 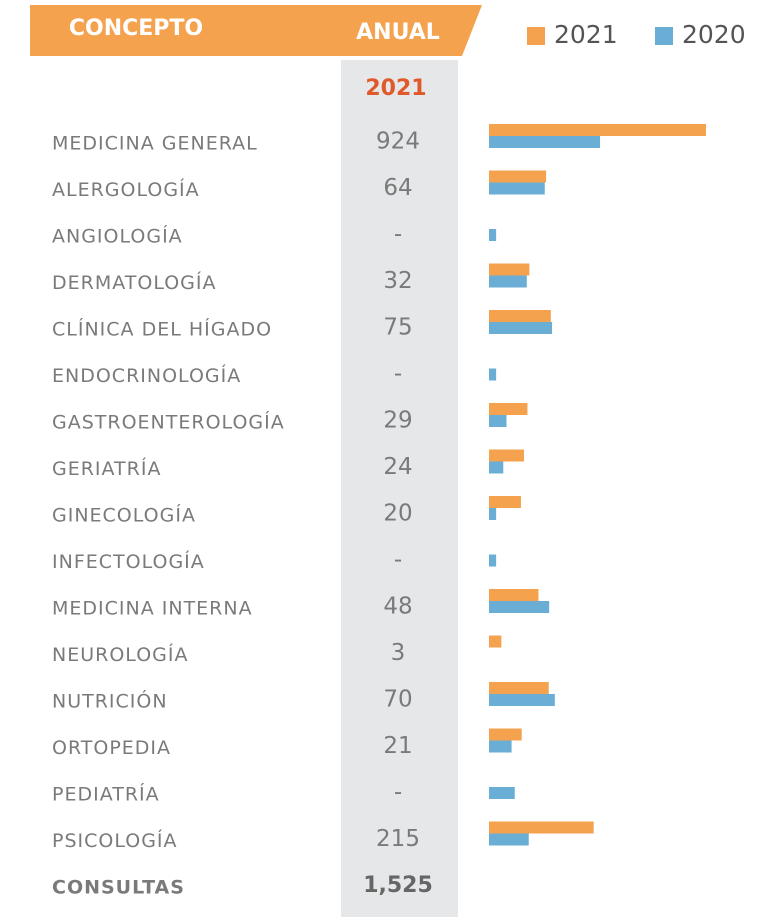 What do you see at coordinates (117, 236) in the screenshot?
I see `row-label: ANGIOLOGÍA` at bounding box center [117, 236].